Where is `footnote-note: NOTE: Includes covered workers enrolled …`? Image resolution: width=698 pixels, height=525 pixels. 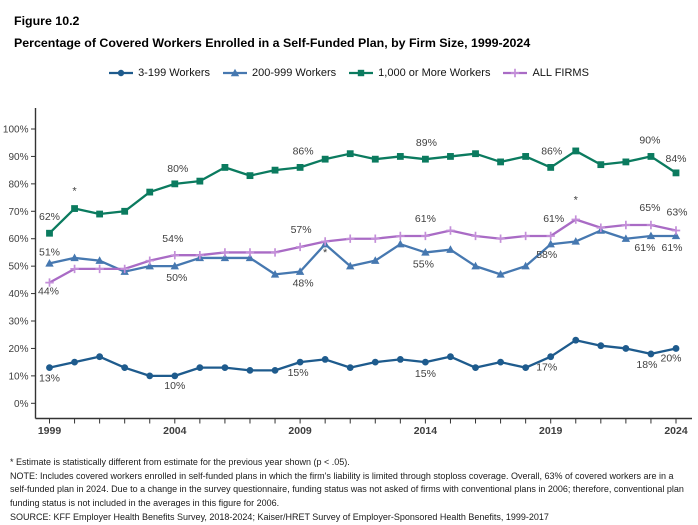 footnote-note: NOTE: Includes covered workers enrolled … is located at coordinates (347, 489).